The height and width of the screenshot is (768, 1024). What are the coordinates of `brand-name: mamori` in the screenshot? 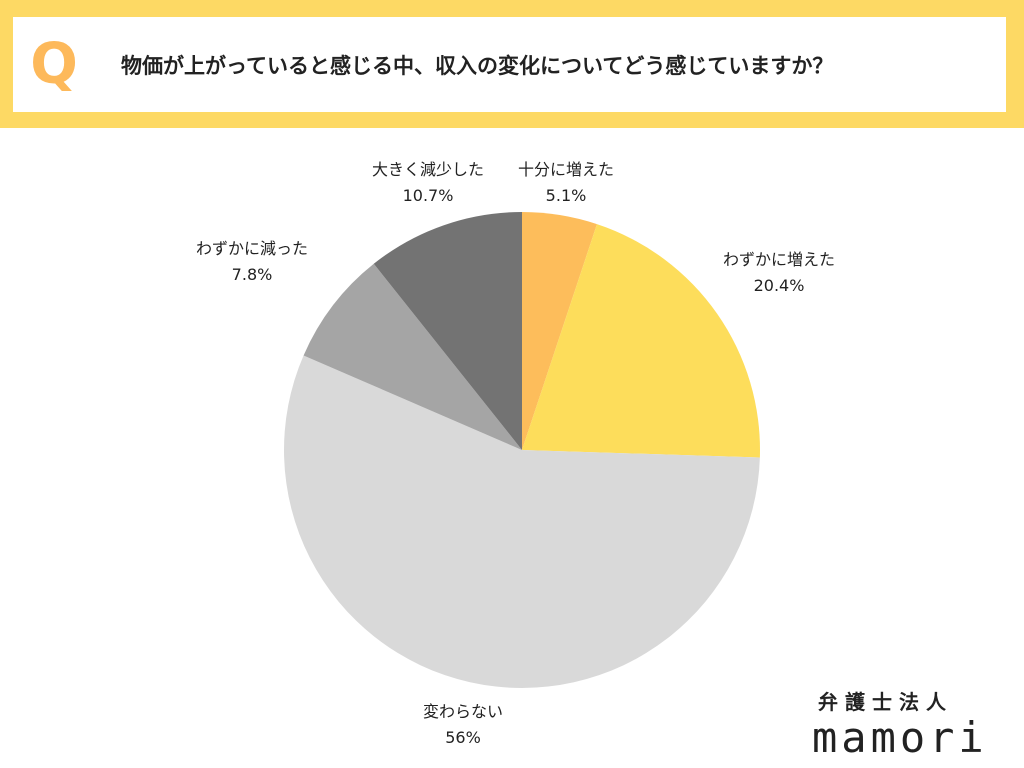 It's located at (900, 737).